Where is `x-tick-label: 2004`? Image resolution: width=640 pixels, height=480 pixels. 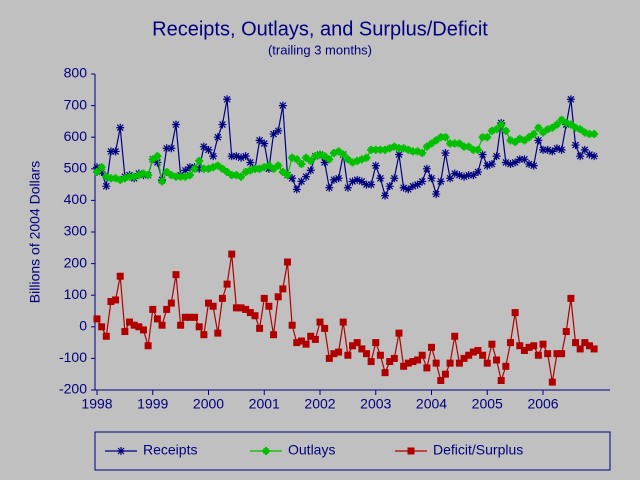 x-tick-label: 2004 is located at coordinates (431, 404).